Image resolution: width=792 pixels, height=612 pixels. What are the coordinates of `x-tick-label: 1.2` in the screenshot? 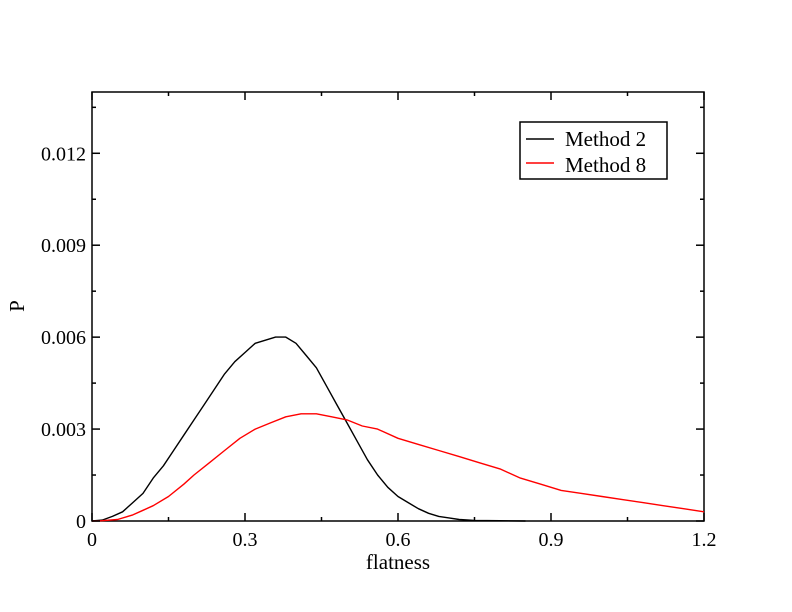 It's located at (704, 540).